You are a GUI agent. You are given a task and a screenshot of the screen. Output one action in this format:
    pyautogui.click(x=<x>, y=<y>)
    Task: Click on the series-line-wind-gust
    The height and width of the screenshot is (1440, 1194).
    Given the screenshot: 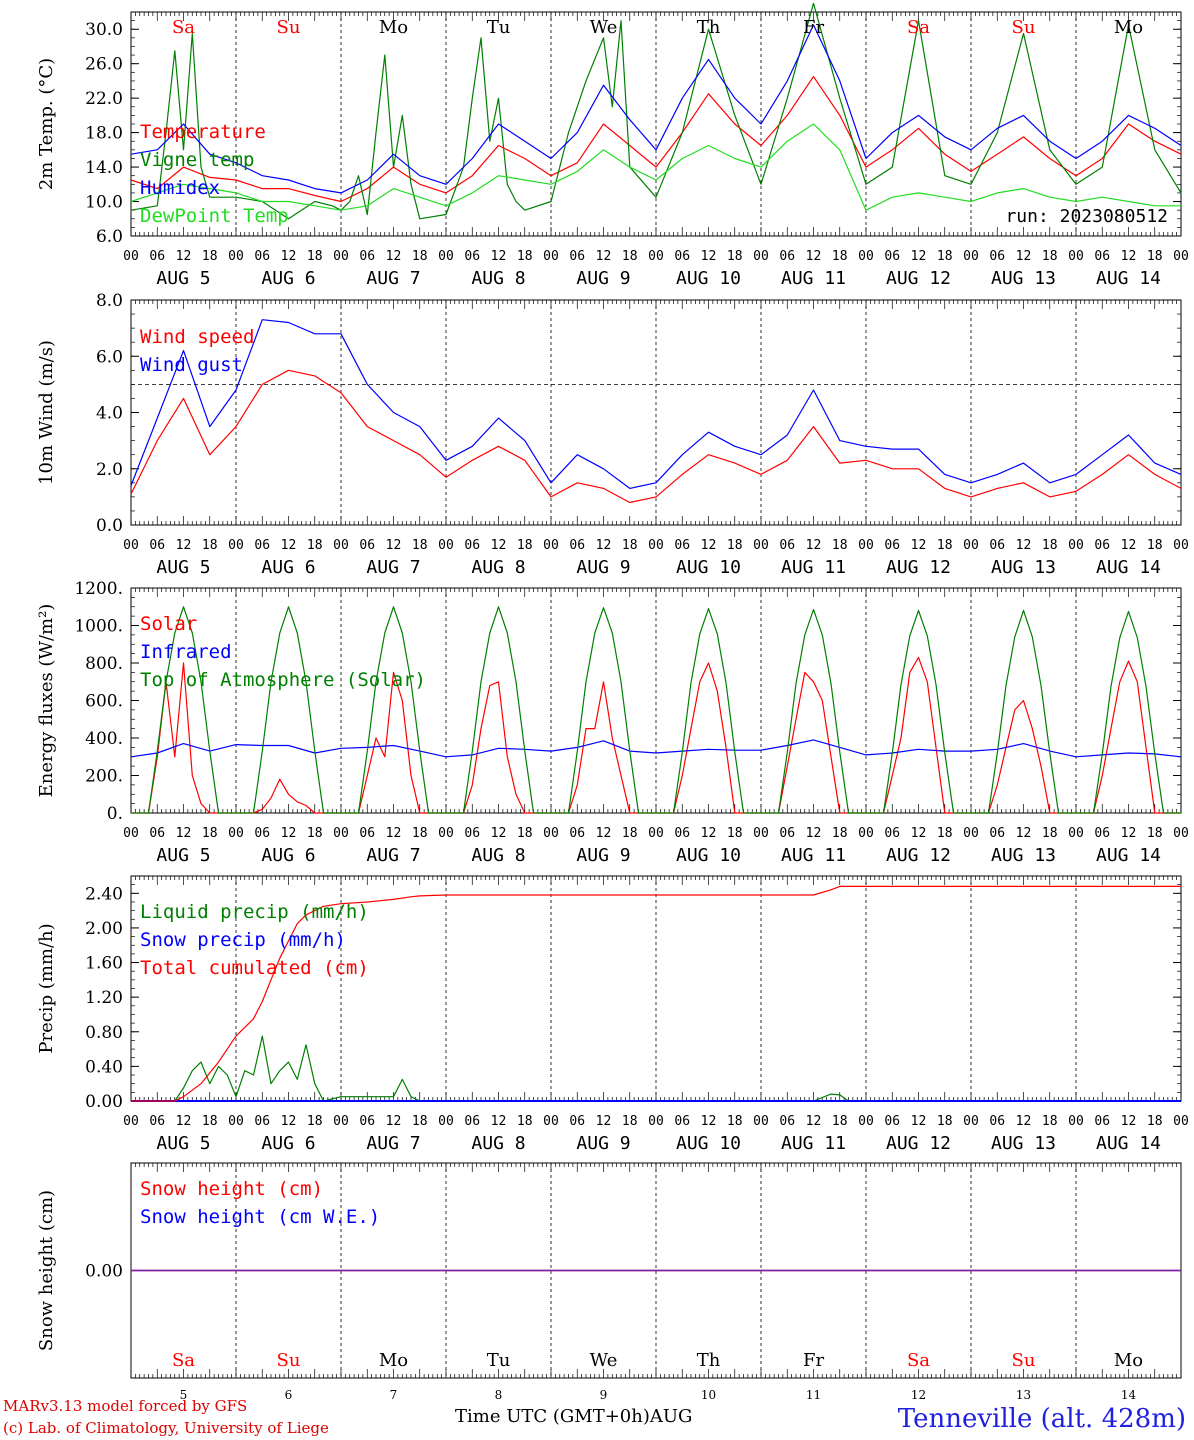 What is the action you would take?
    pyautogui.click(x=656, y=404)
    